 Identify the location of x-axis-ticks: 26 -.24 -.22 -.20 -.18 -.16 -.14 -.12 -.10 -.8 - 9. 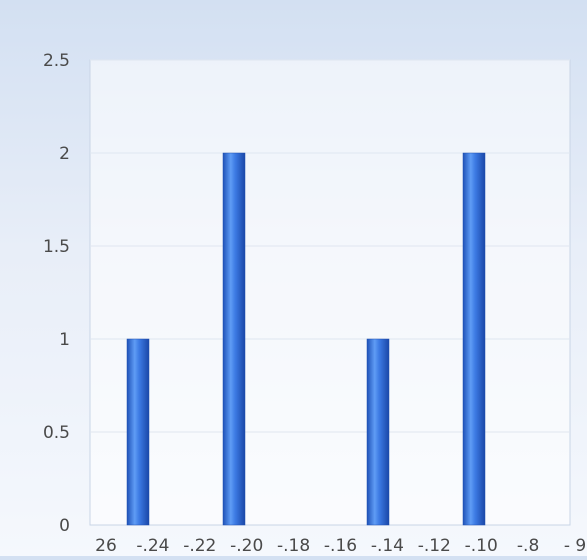
(340, 546).